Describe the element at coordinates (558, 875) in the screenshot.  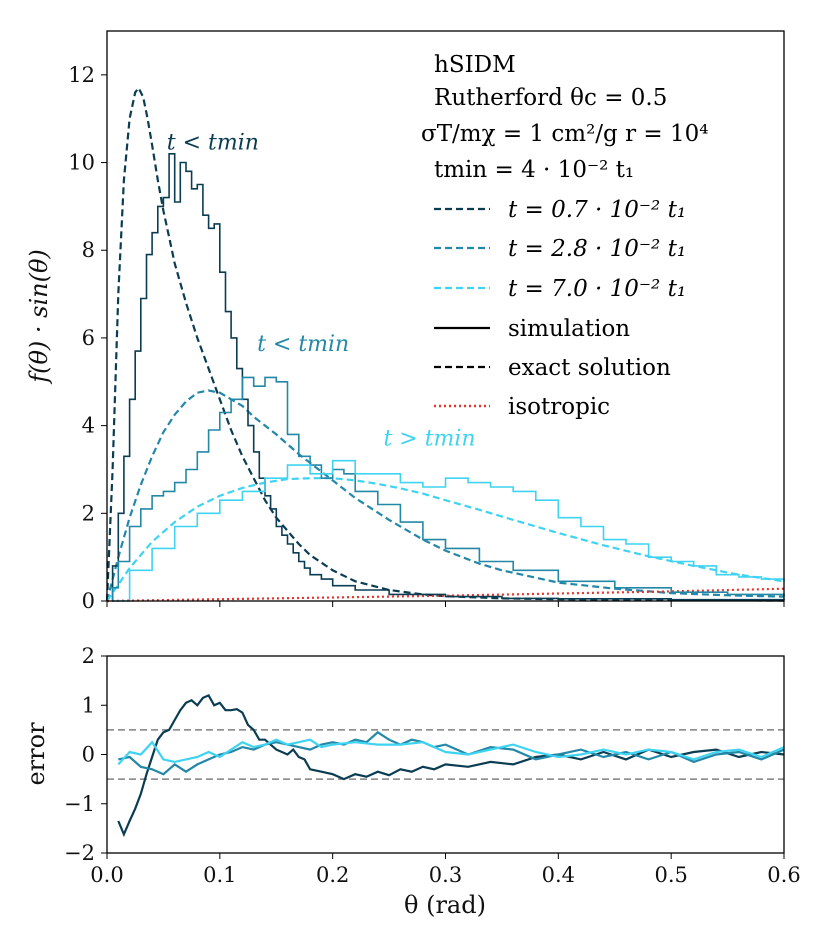
I see `error-x-tick-label-4: 0.4` at that location.